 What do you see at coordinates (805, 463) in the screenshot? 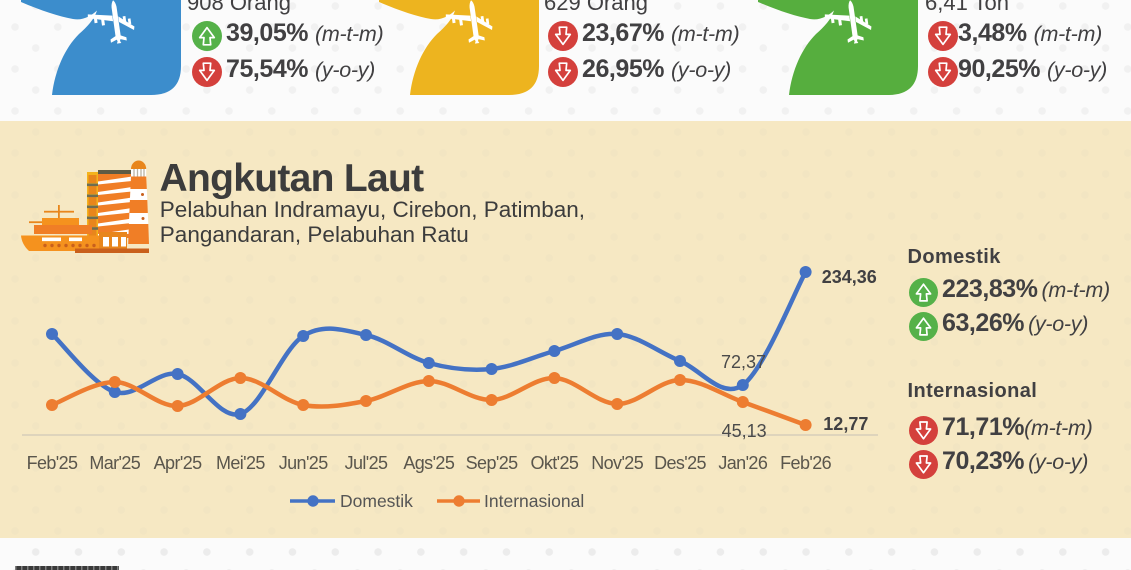
I see `svg-text: Feb'26` at bounding box center [805, 463].